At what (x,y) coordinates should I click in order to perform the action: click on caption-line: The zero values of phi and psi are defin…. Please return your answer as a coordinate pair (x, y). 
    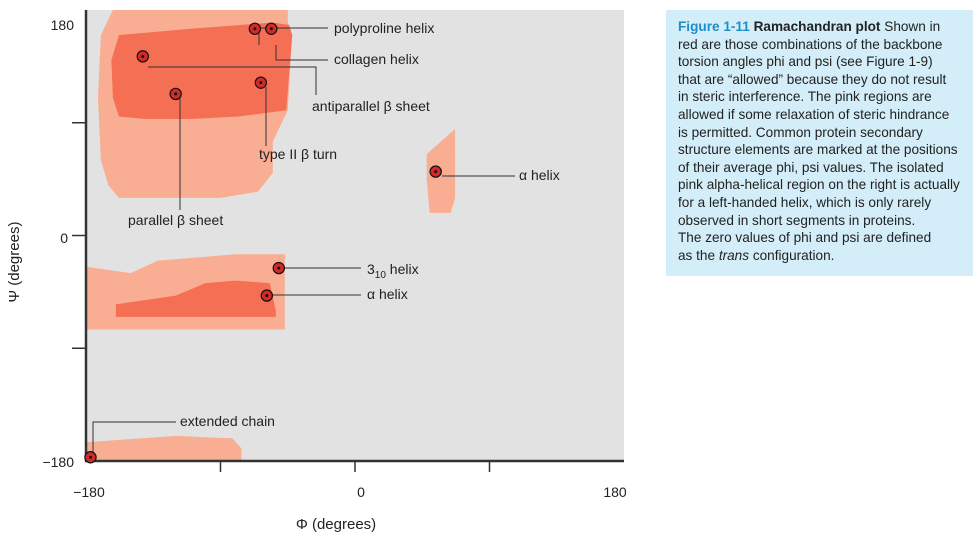
    Looking at the image, I should click on (805, 238).